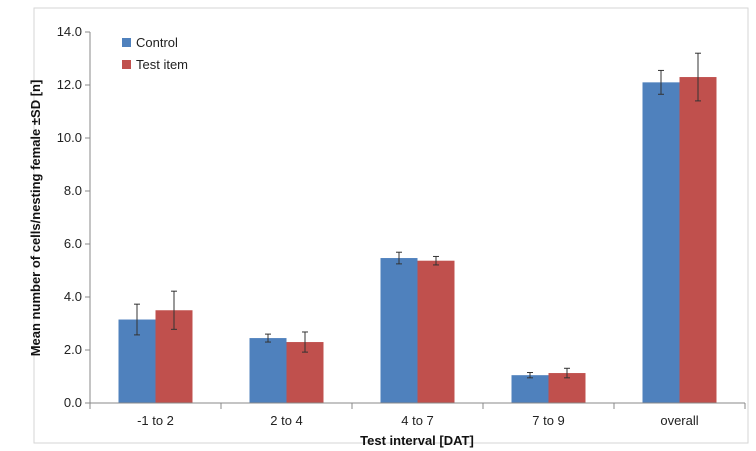 Image resolution: width=756 pixels, height=451 pixels. I want to click on x-axis-title: Test interval [DAT], so click(417, 440).